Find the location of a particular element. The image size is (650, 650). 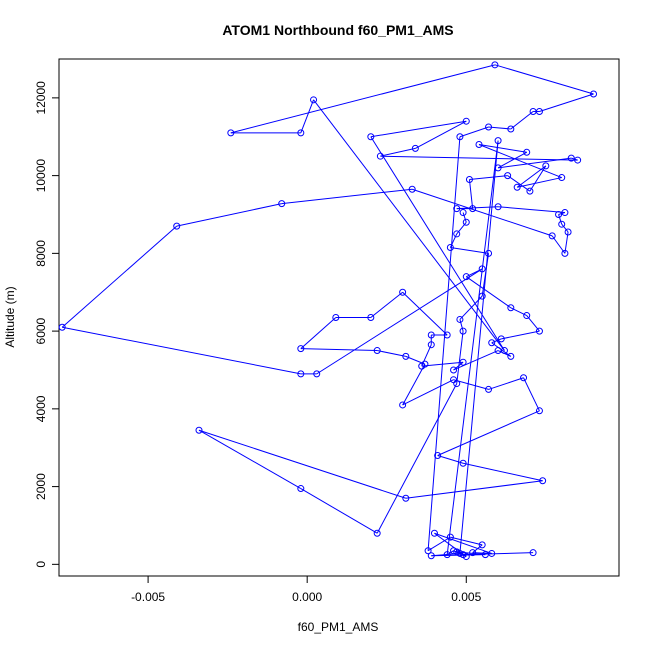

x-tick-label: 0.005 is located at coordinates (466, 597).